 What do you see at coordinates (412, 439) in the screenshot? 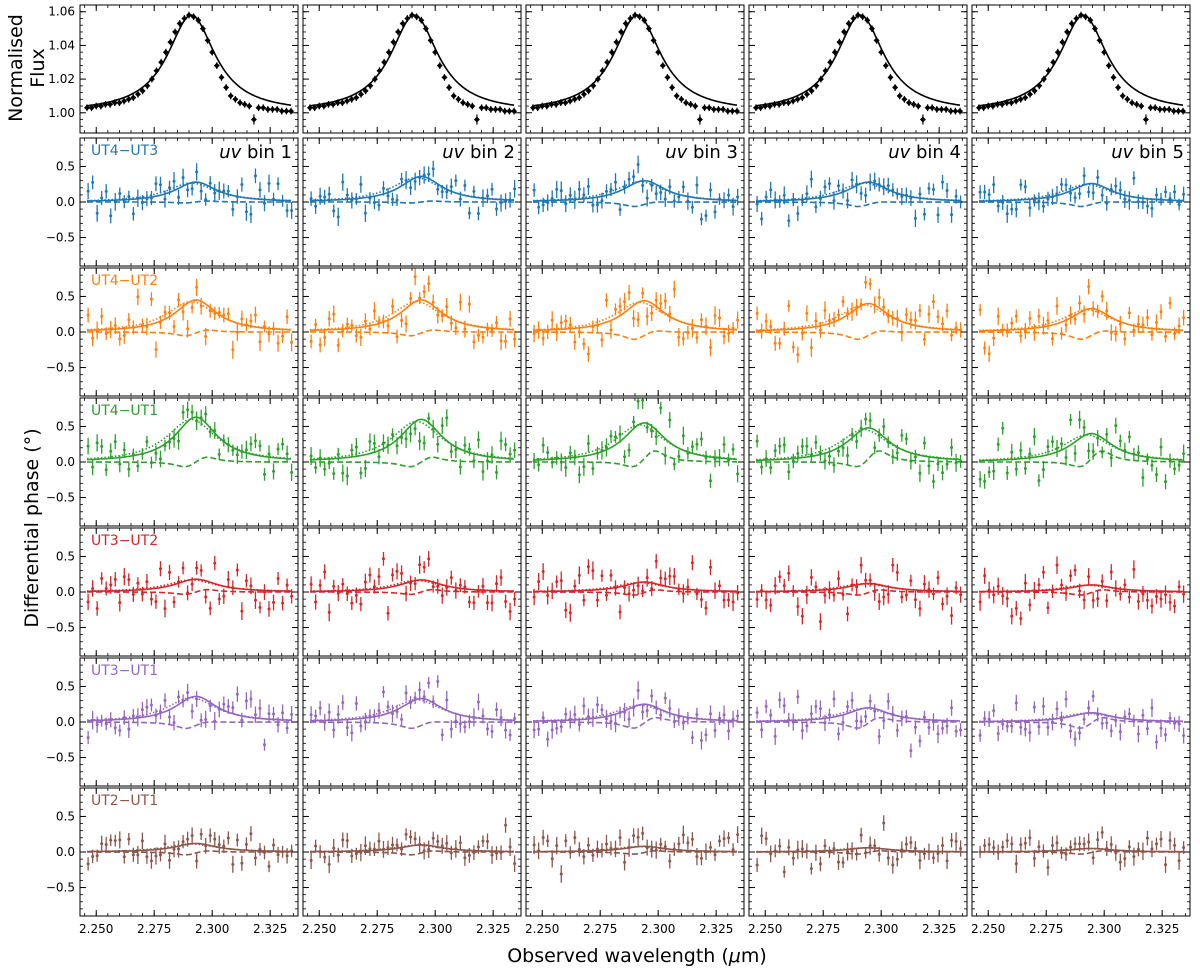
I see `phase-solid-model-line` at bounding box center [412, 439].